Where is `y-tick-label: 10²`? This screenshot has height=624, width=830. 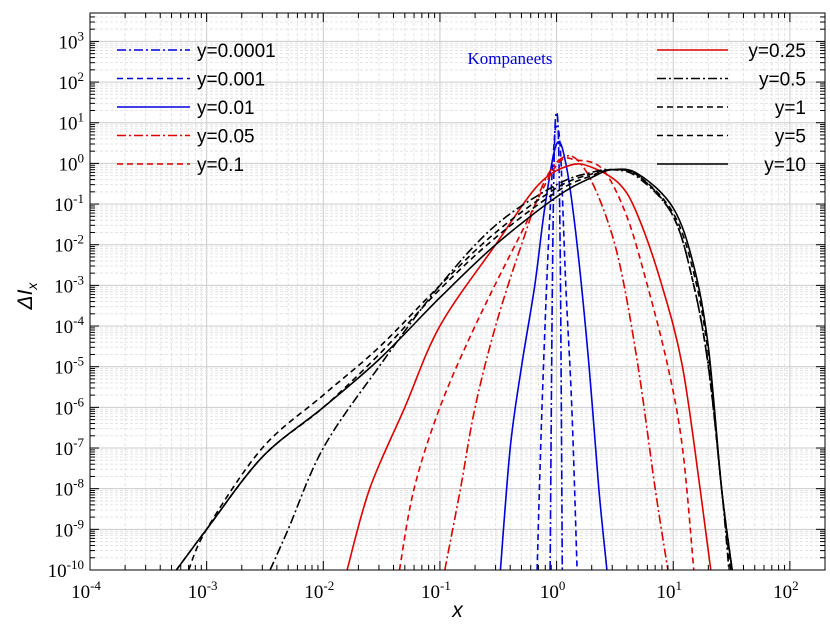 y-tick-label: 10² is located at coordinates (72, 81).